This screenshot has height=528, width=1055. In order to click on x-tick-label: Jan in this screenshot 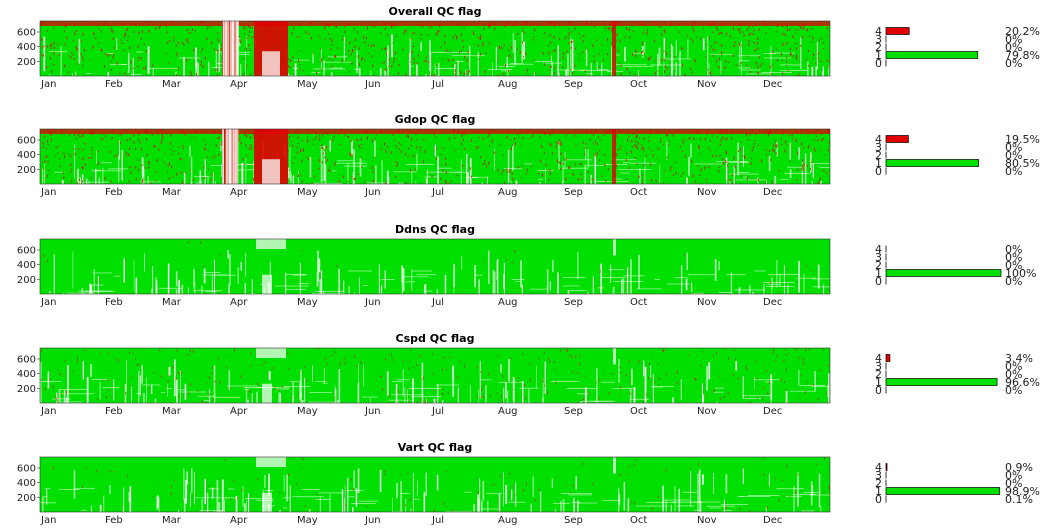, I will do `click(48, 302)`.